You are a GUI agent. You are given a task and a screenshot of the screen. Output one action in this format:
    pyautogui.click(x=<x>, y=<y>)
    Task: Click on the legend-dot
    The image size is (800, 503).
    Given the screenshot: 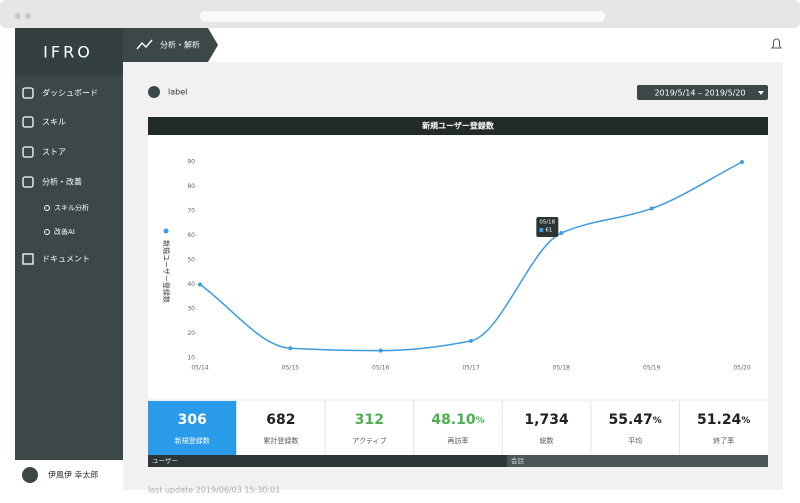 What is the action you would take?
    pyautogui.click(x=166, y=231)
    